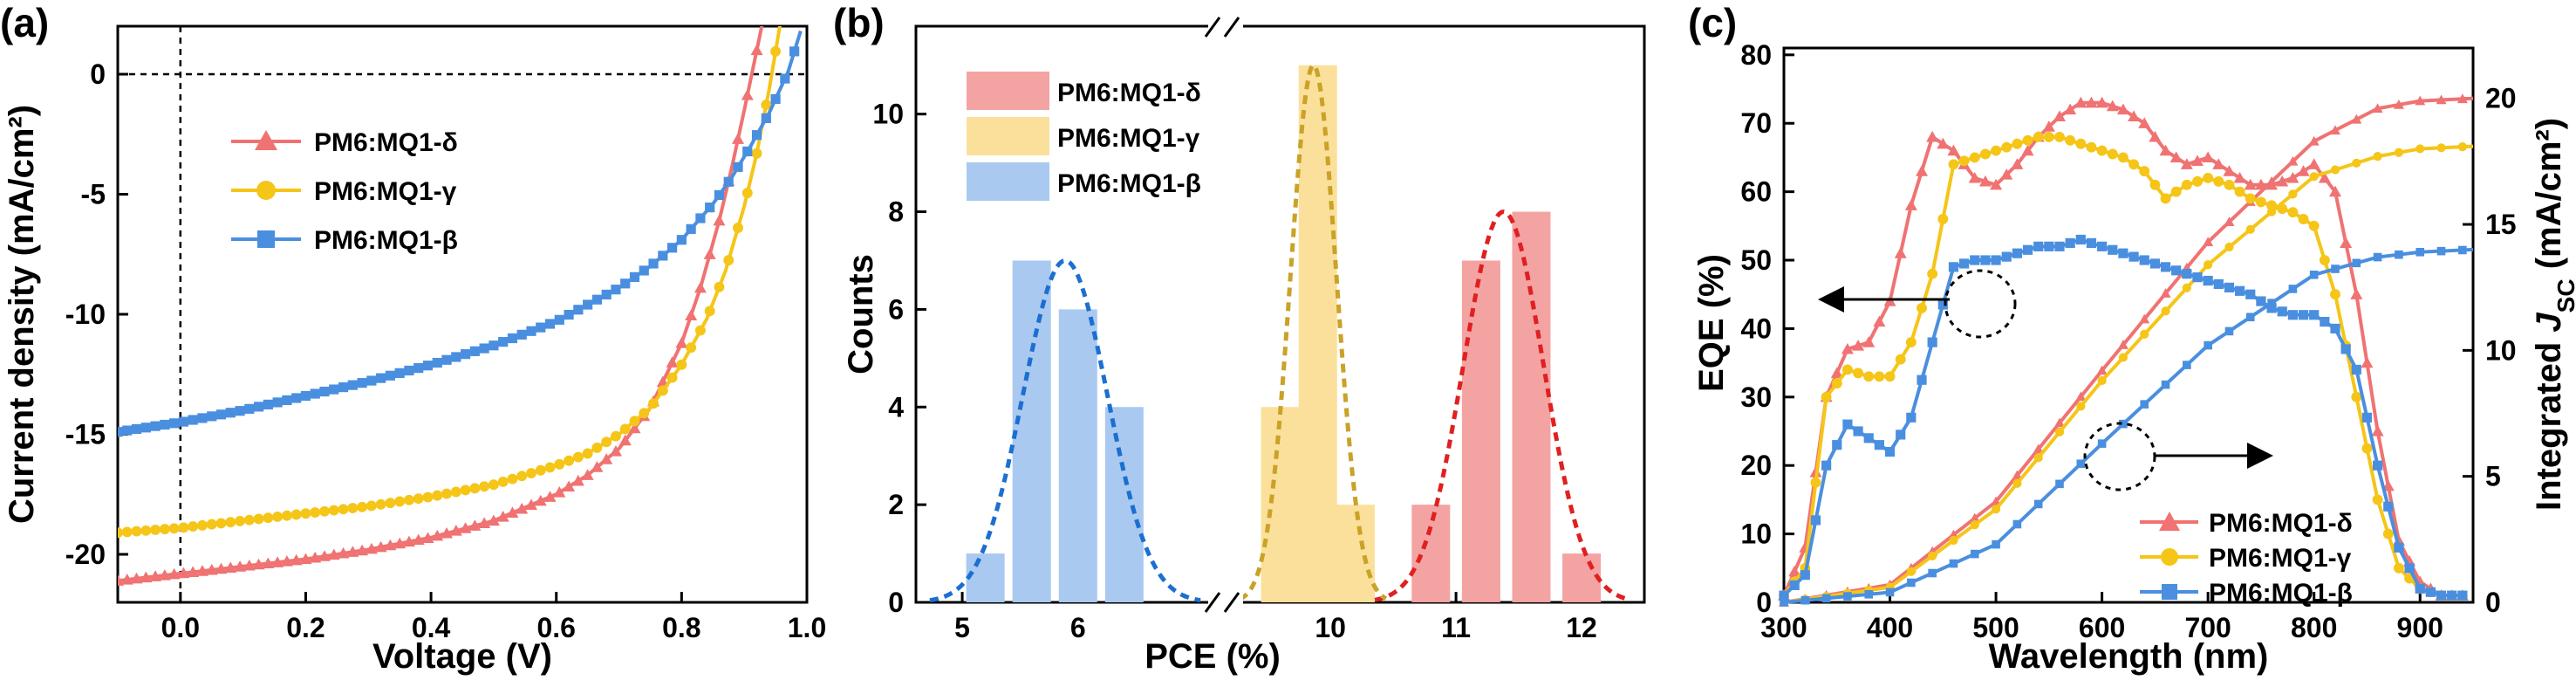  I want to click on legend-a-label-gamma: PM6:MQ1-γ, so click(385, 191).